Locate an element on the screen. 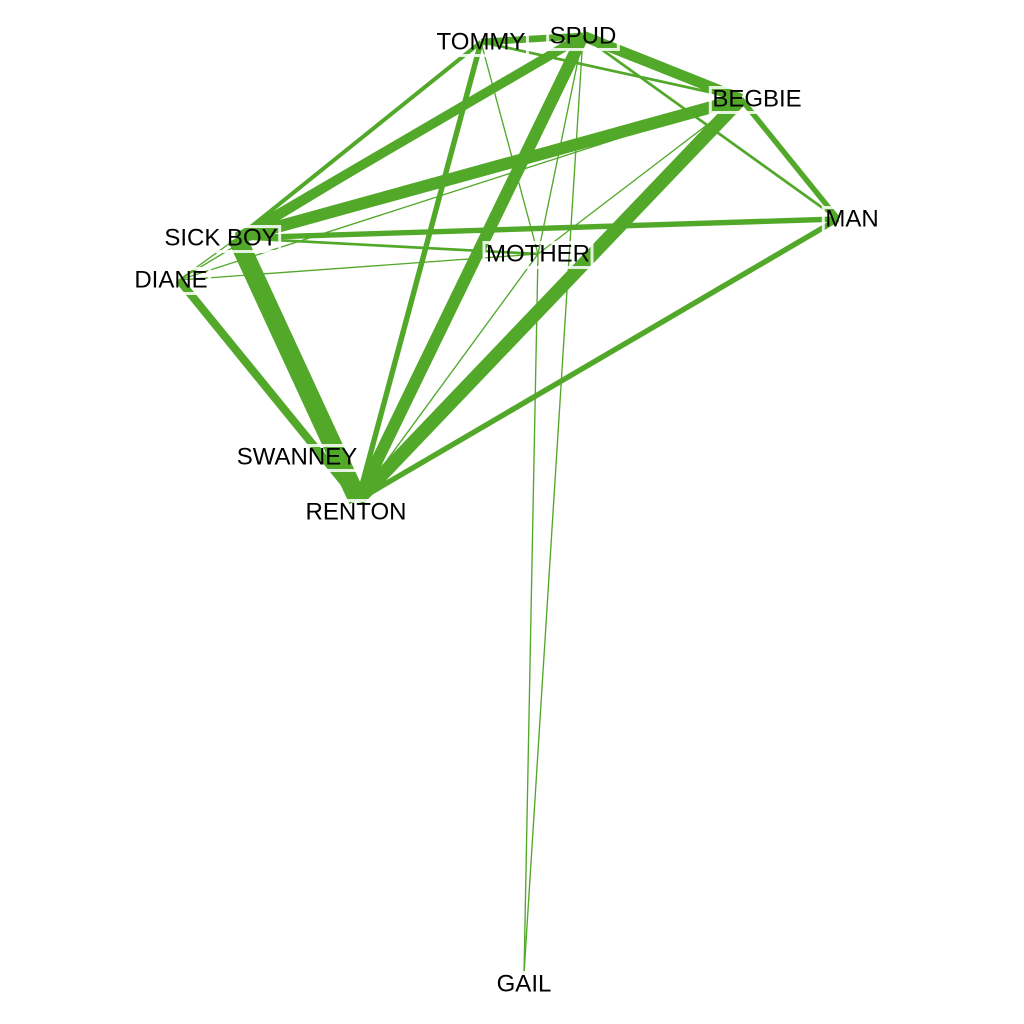 This screenshot has height=1024, width=1024. edge-sick-boy-diane is located at coordinates (208, 259).